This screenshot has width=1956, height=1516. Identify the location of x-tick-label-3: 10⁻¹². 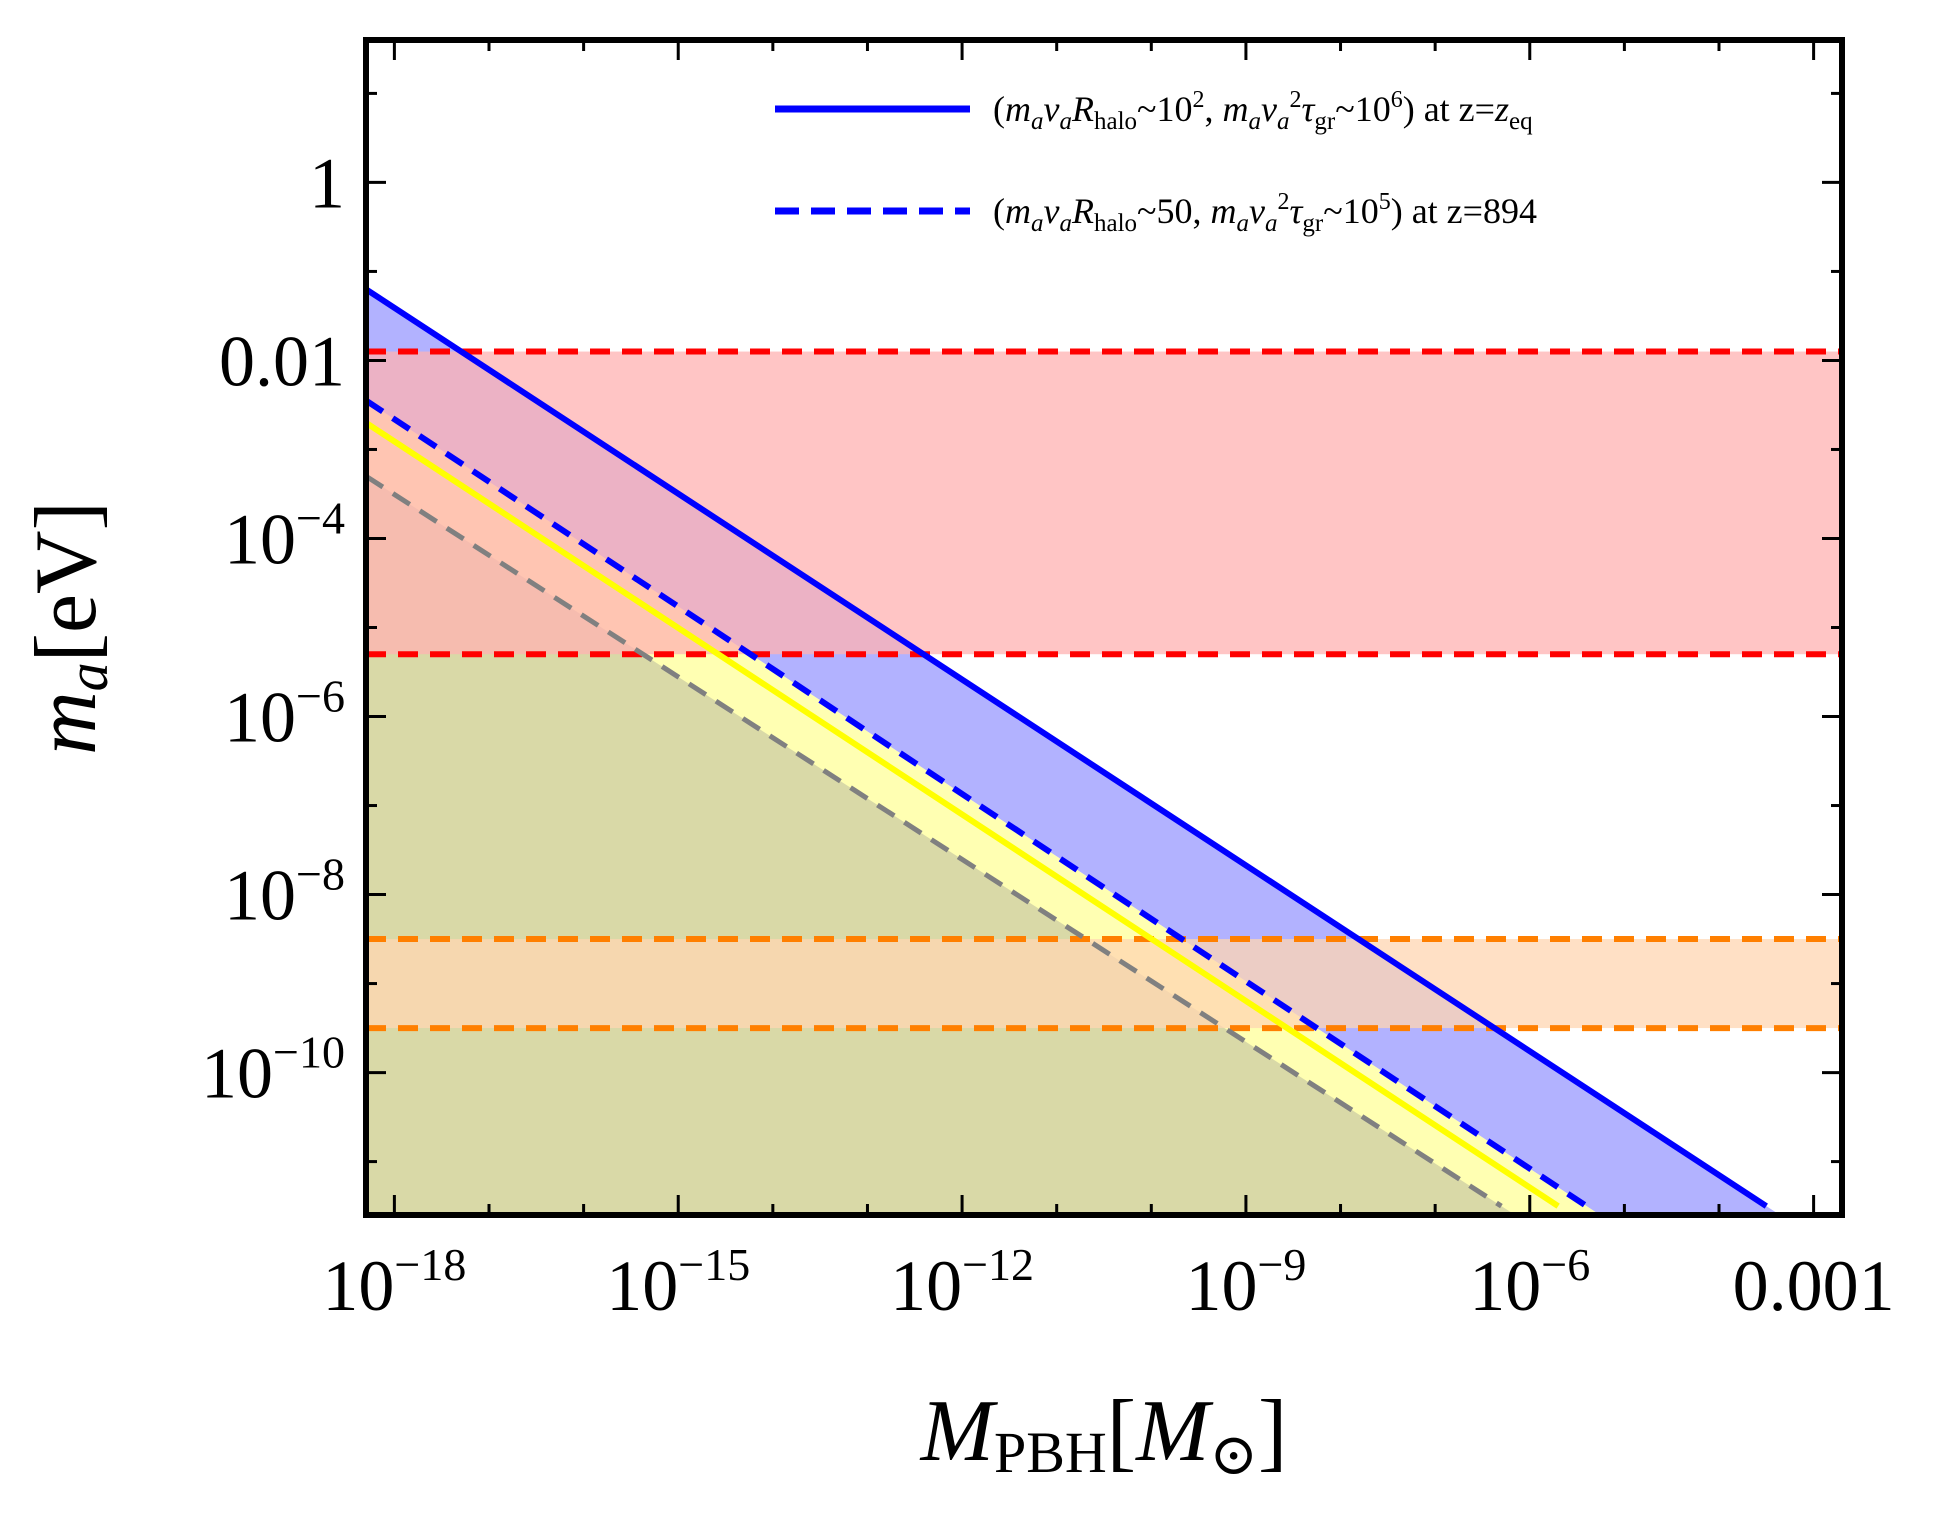
(962, 1282).